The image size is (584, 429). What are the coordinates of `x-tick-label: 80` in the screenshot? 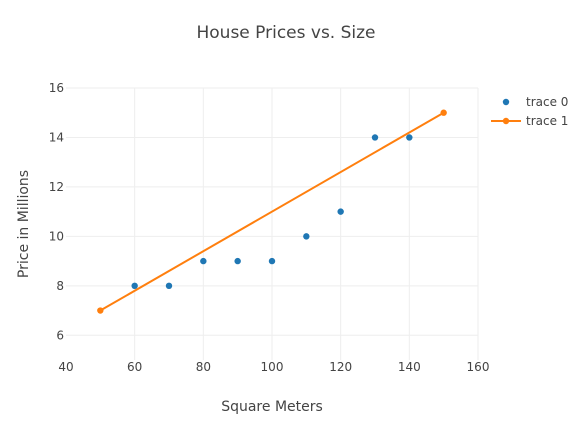 It's located at (203, 367).